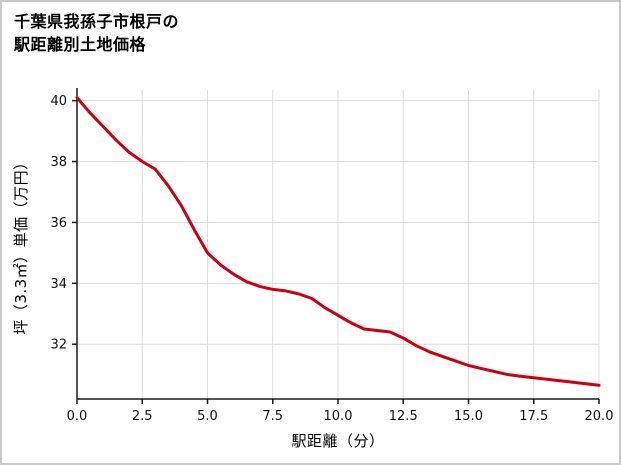 This screenshot has width=621, height=465. Describe the element at coordinates (58, 345) in the screenshot. I see `y-tick-label: 32` at that location.